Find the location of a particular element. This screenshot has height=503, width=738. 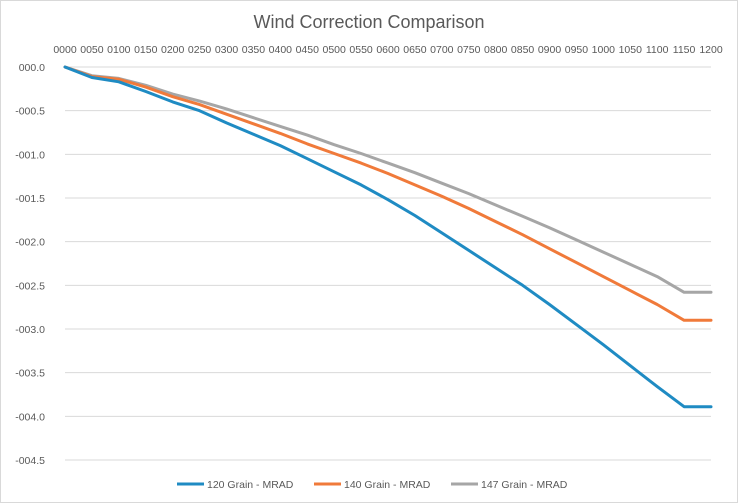

x-tick-label: 1150 is located at coordinates (684, 50).